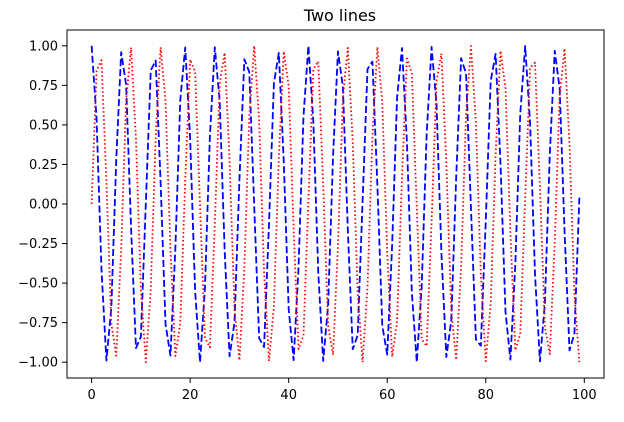 The height and width of the screenshot is (422, 624). I want to click on y-tick-label: −0.75, so click(38, 323).